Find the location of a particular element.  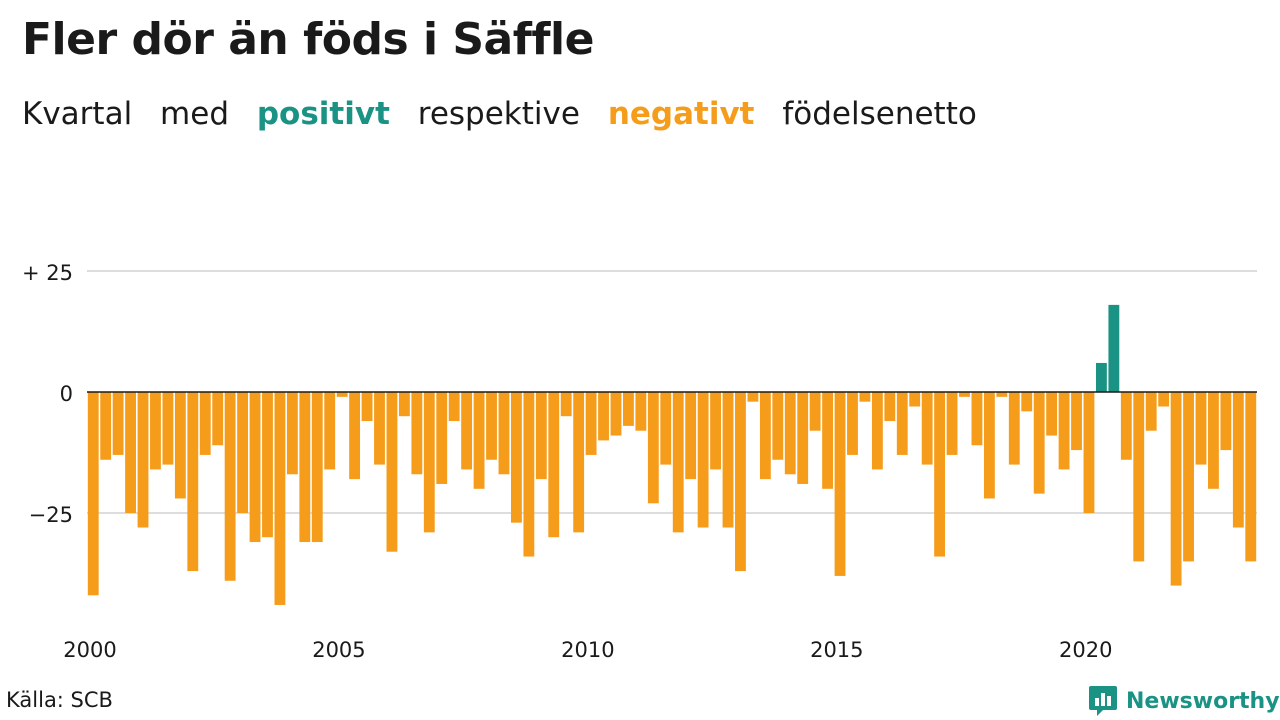

subtitle-positive-label: positivt is located at coordinates (323, 114).